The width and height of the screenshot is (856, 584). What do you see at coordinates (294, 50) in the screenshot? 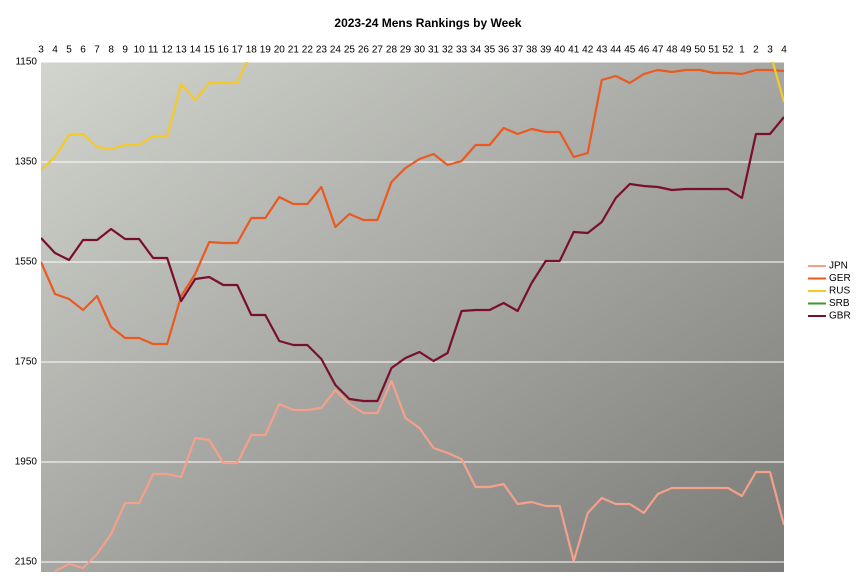
I see `x-tick-label: 21` at bounding box center [294, 50].